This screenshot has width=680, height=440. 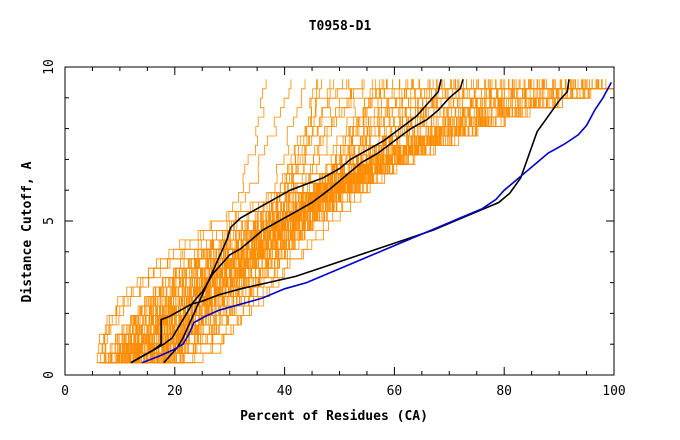 What do you see at coordinates (65, 391) in the screenshot?
I see `x-tick-label: 0` at bounding box center [65, 391].